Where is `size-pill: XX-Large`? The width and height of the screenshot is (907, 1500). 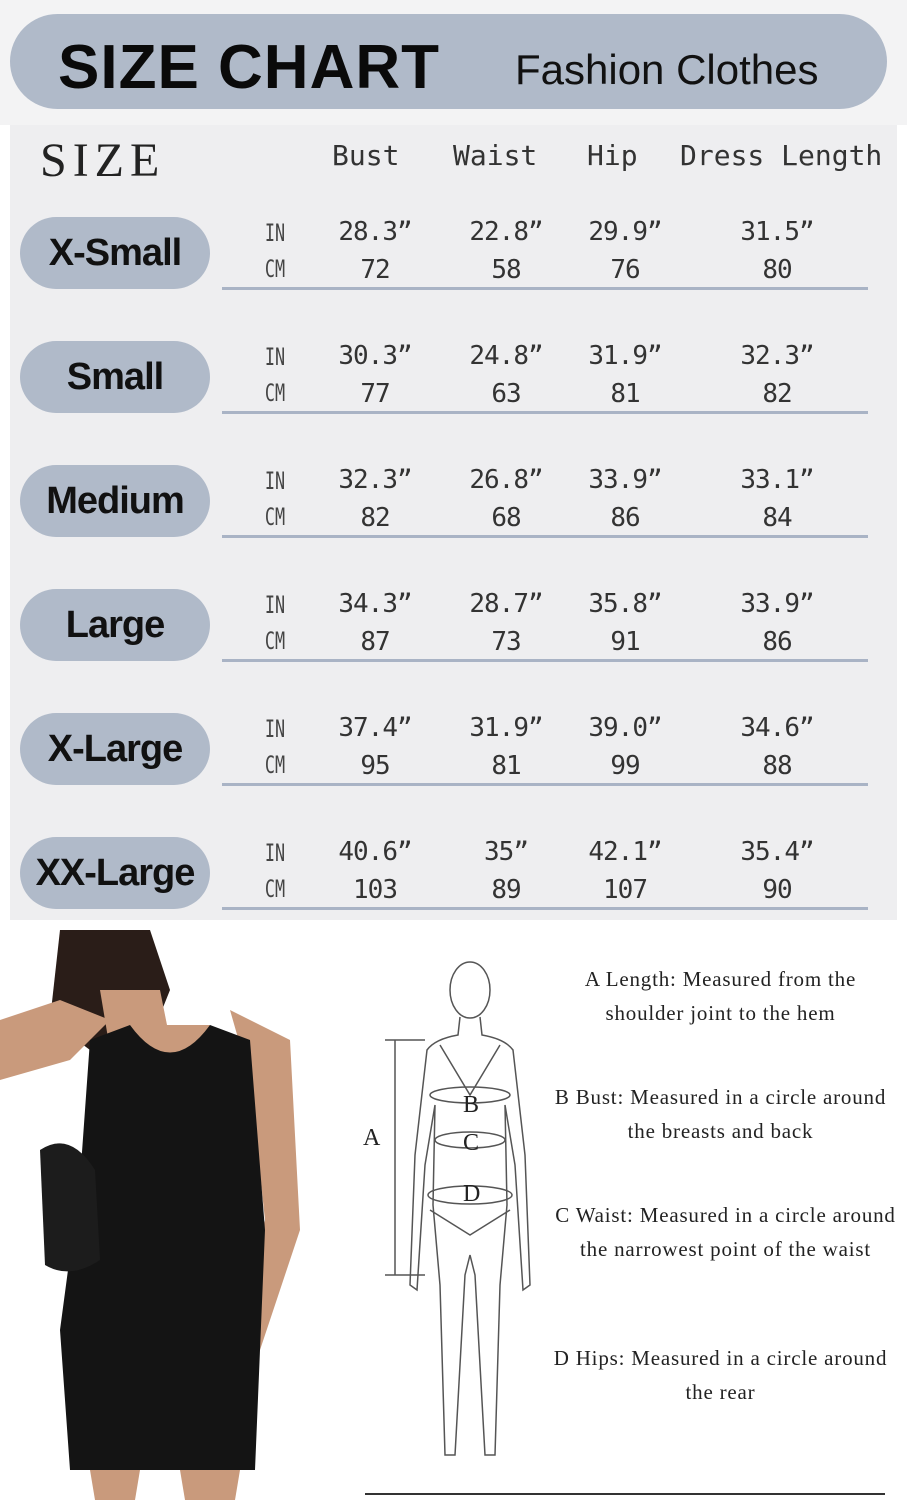
size-pill: XX-Large is located at coordinates (115, 873).